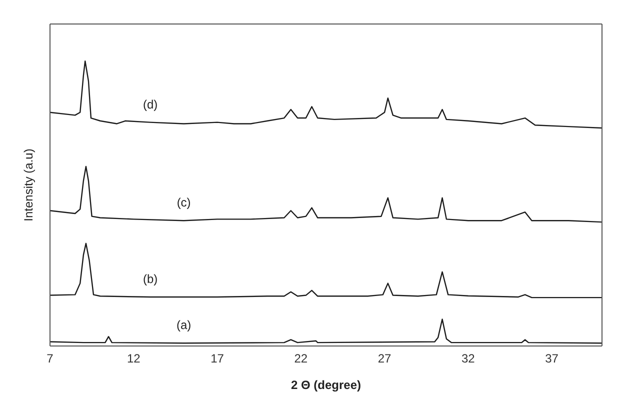 The height and width of the screenshot is (409, 626). I want to click on x-axis-title: 2 Θ (degree), so click(326, 385).